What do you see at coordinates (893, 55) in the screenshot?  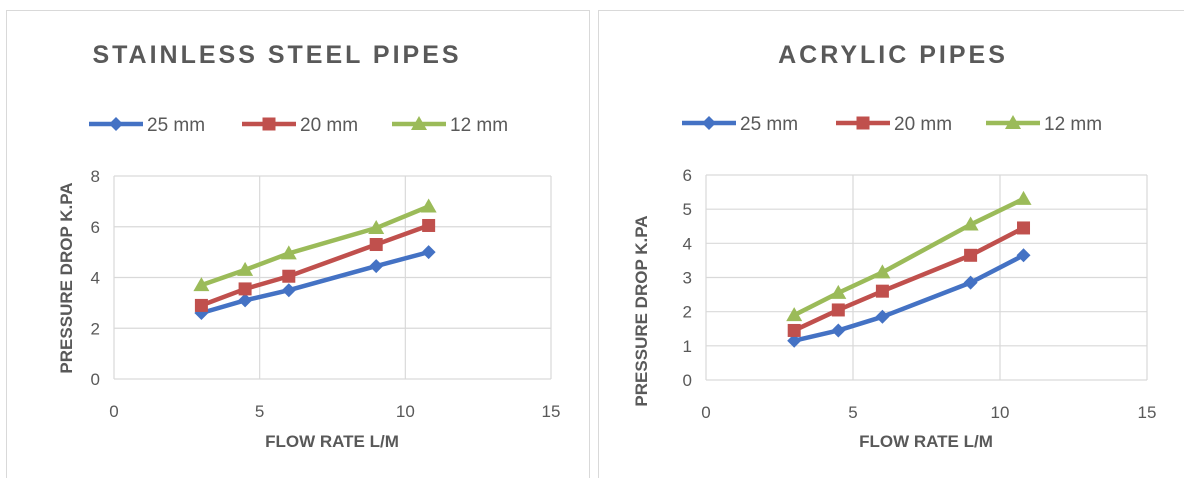 I see `chart-title: ACRYLIC PIPES` at bounding box center [893, 55].